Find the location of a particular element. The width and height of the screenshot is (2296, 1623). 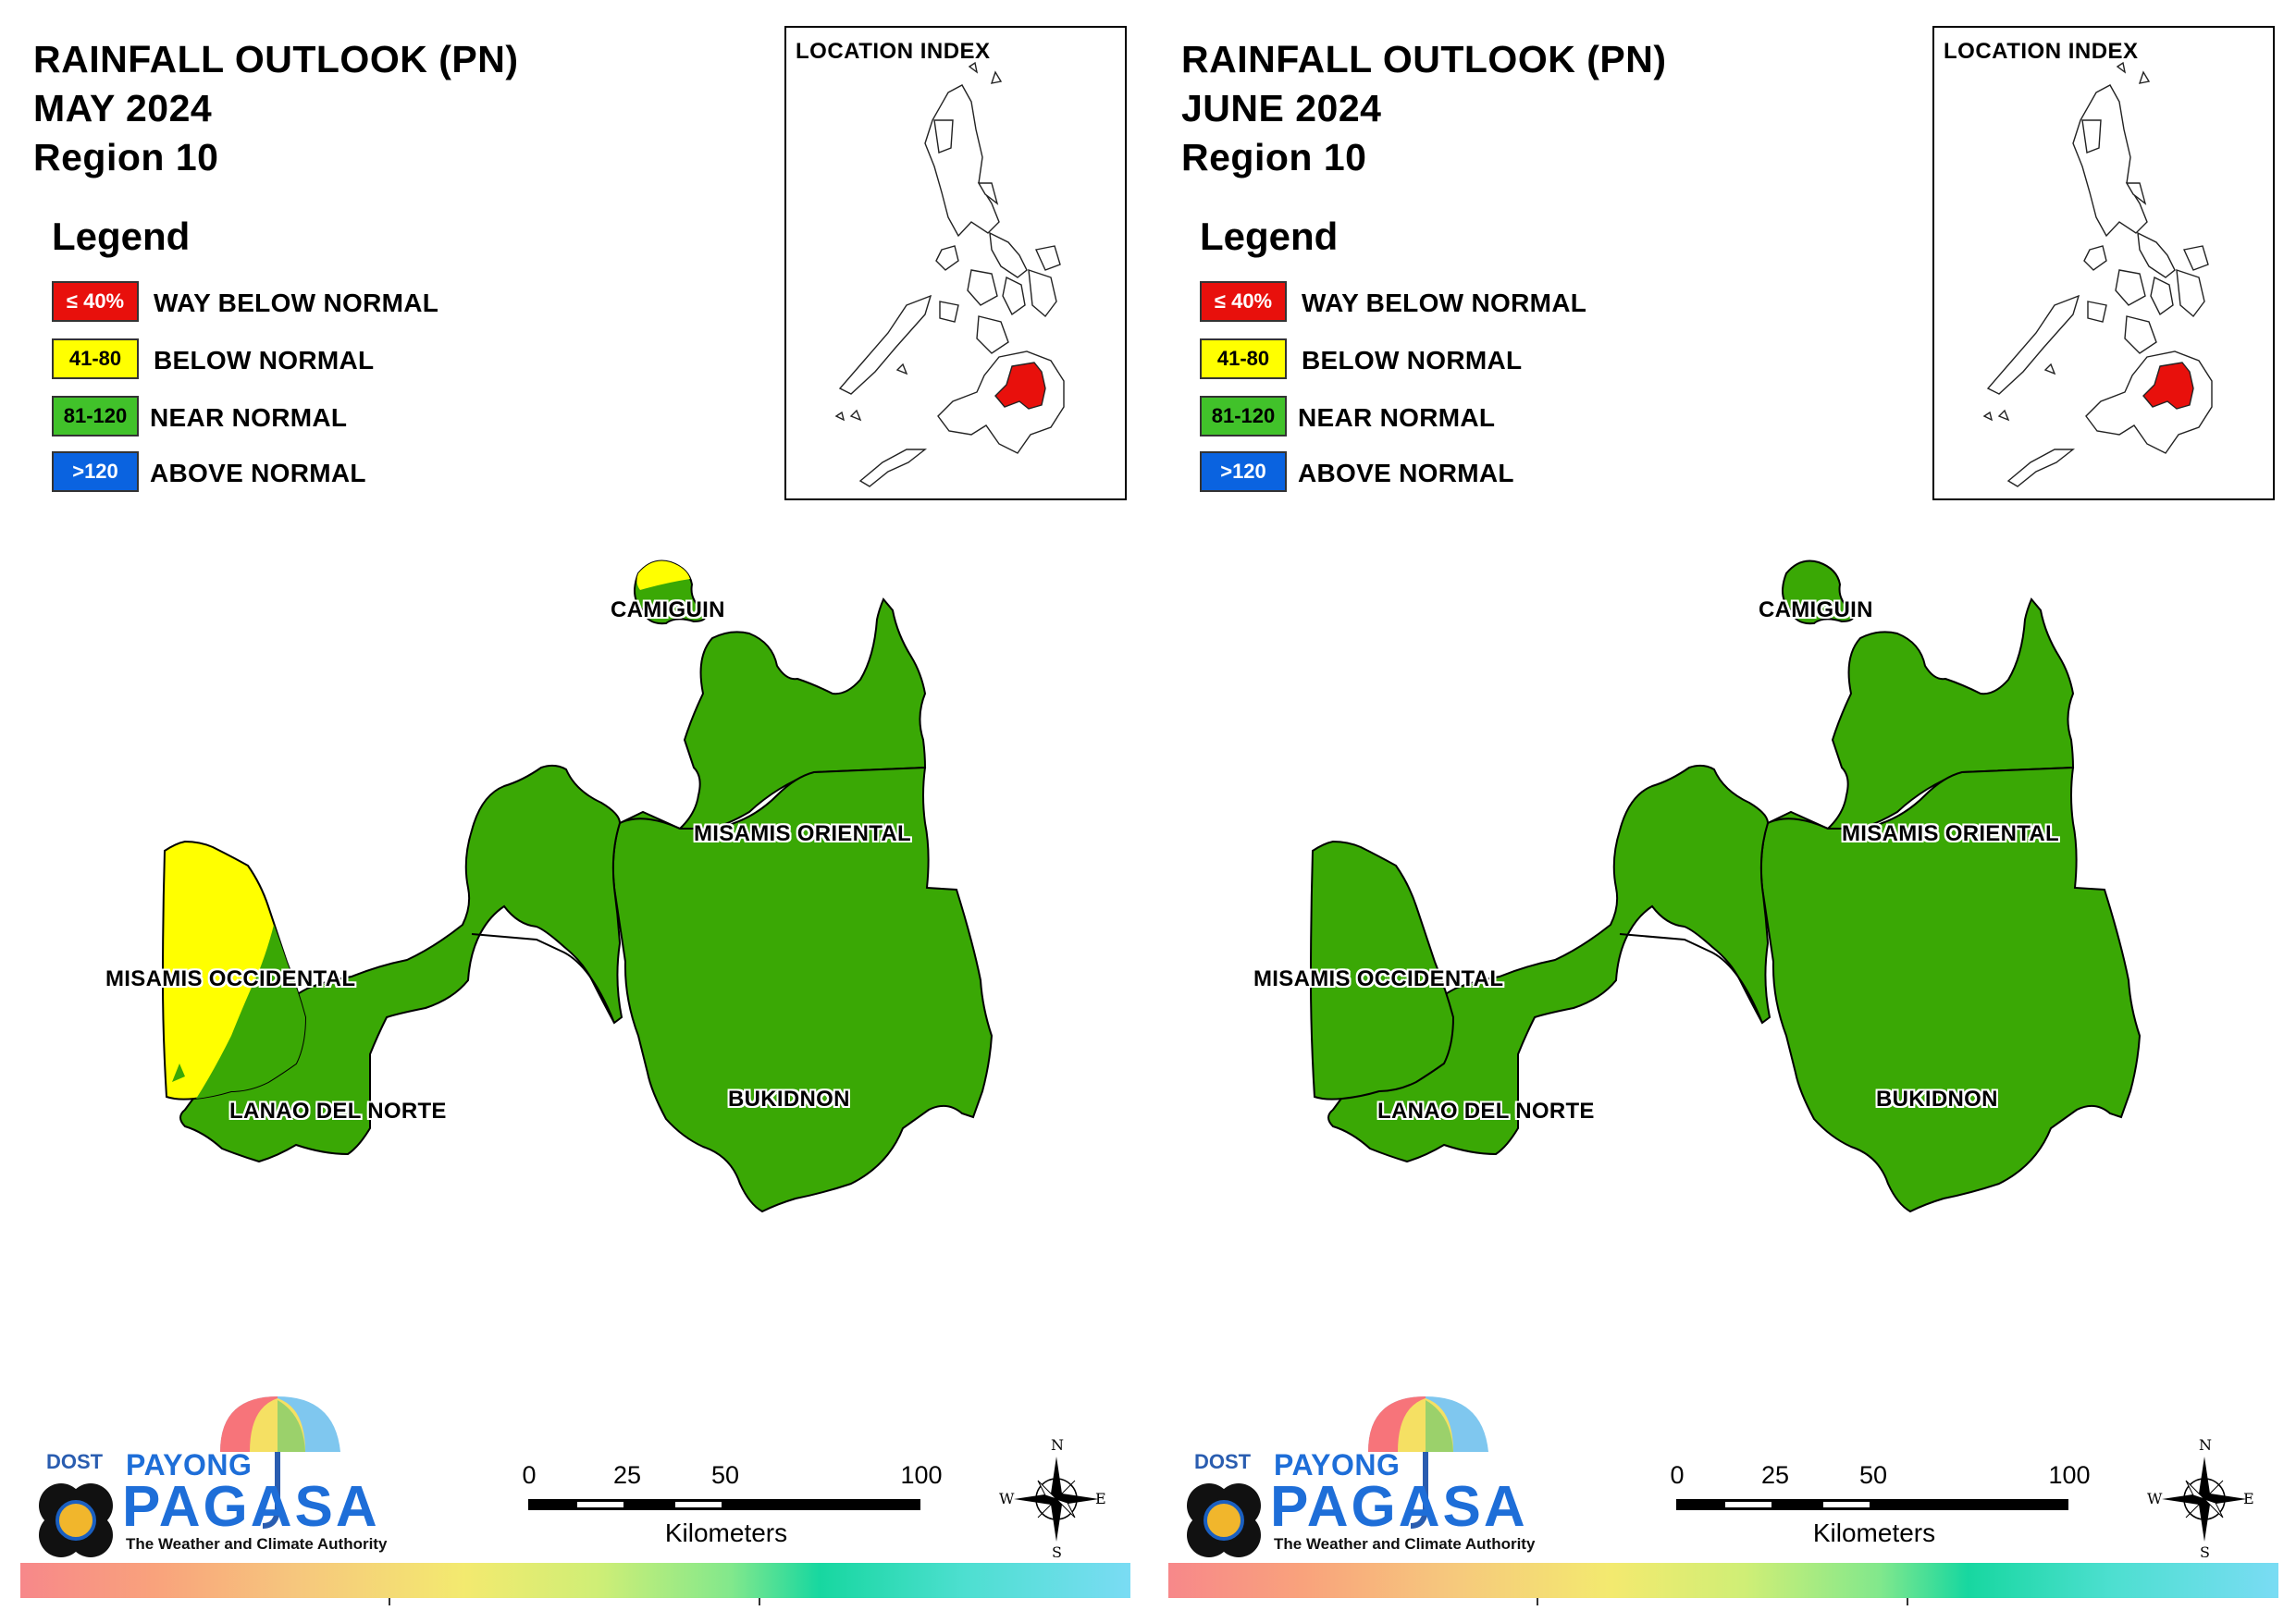

camiguin-below-normal is located at coordinates (663, 575).